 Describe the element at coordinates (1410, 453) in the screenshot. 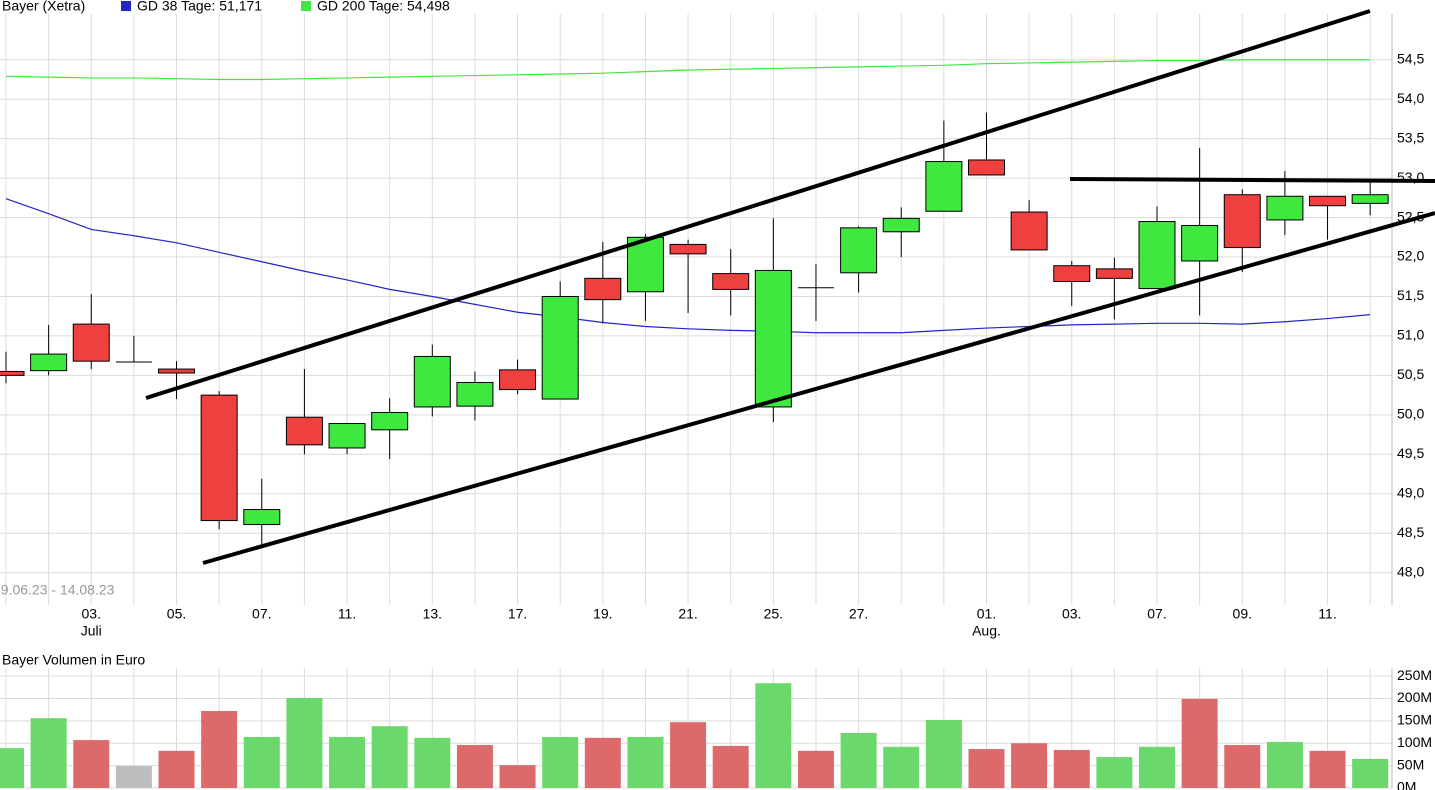

I see `y-tick-label: 49,5` at that location.